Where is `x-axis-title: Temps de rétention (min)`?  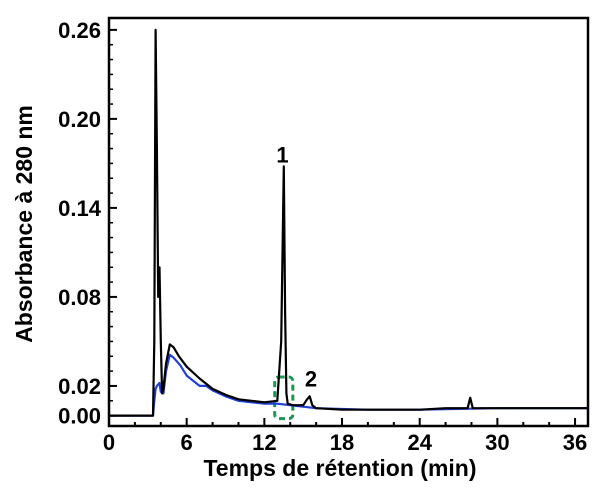
x-axis-title: Temps de rétention (min) is located at coordinates (339, 468).